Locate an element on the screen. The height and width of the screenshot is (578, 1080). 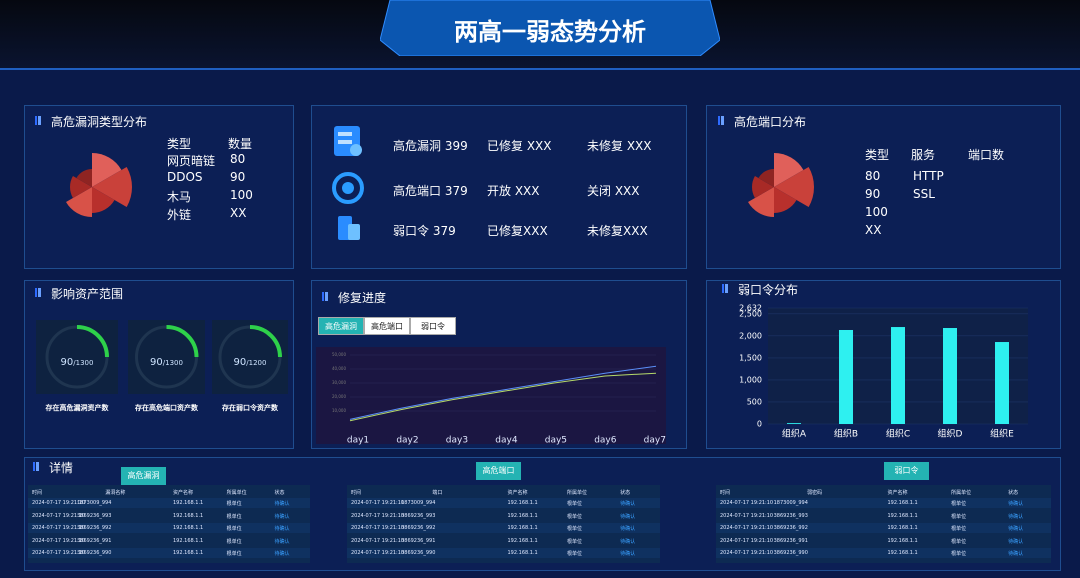
chart-bg is located at coordinates (491, 395).